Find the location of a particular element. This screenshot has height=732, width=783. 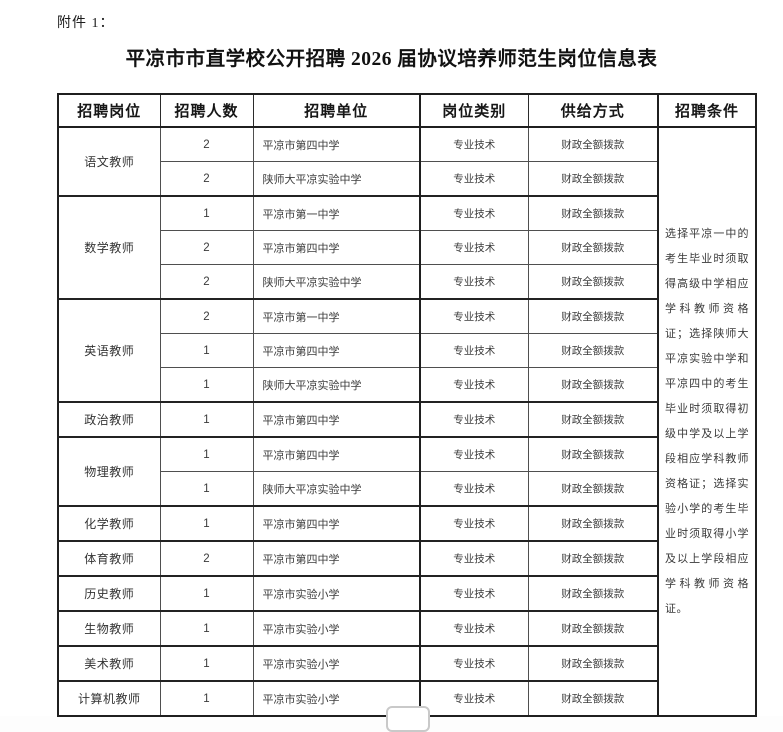

table-row: 政治教师 1 平凉市第四中学 专业技术 财政全额拨款 is located at coordinates (406, 419).